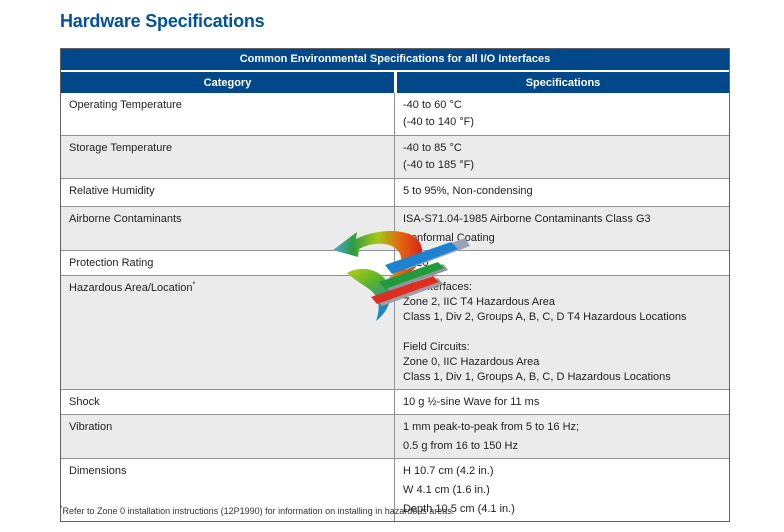 This screenshot has width=784, height=532. I want to click on column-header-category: Category, so click(227, 82).